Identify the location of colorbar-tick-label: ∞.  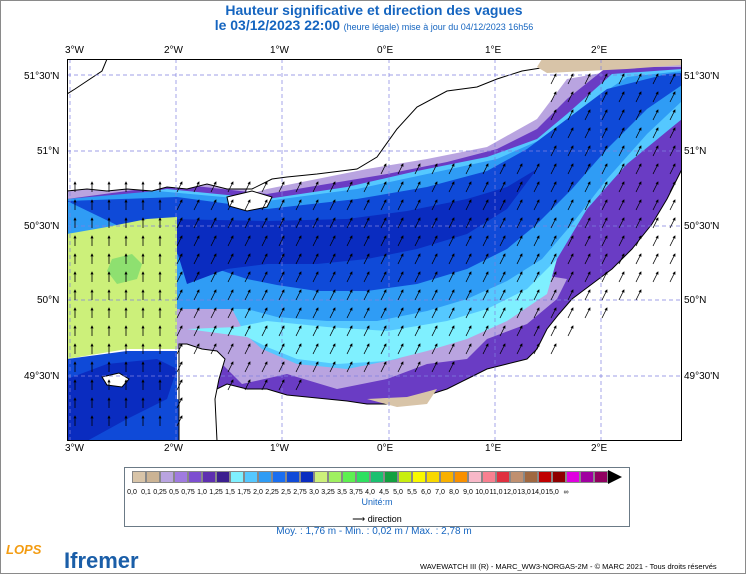
(566, 492).